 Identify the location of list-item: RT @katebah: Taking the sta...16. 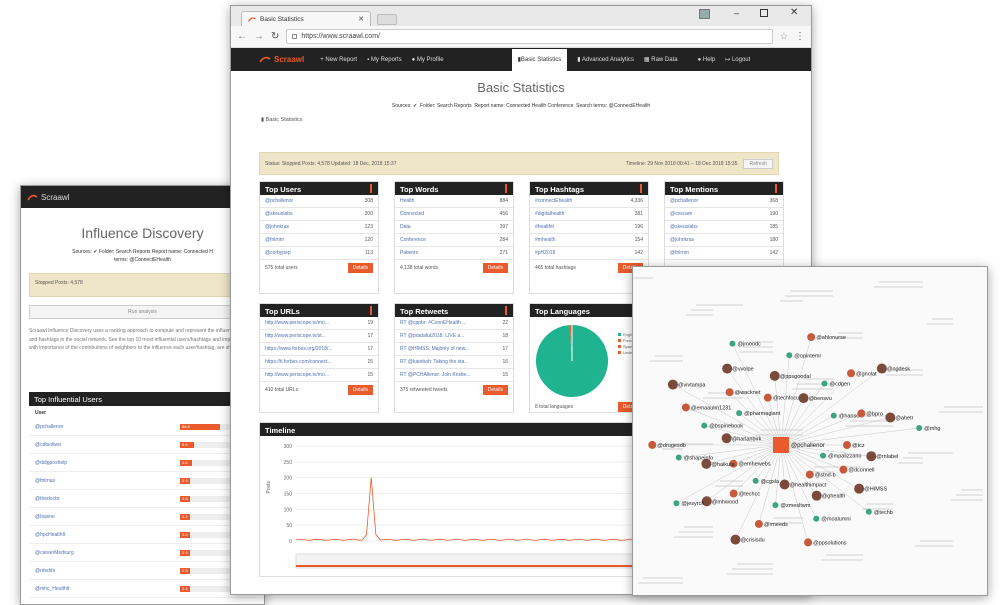
(454, 362).